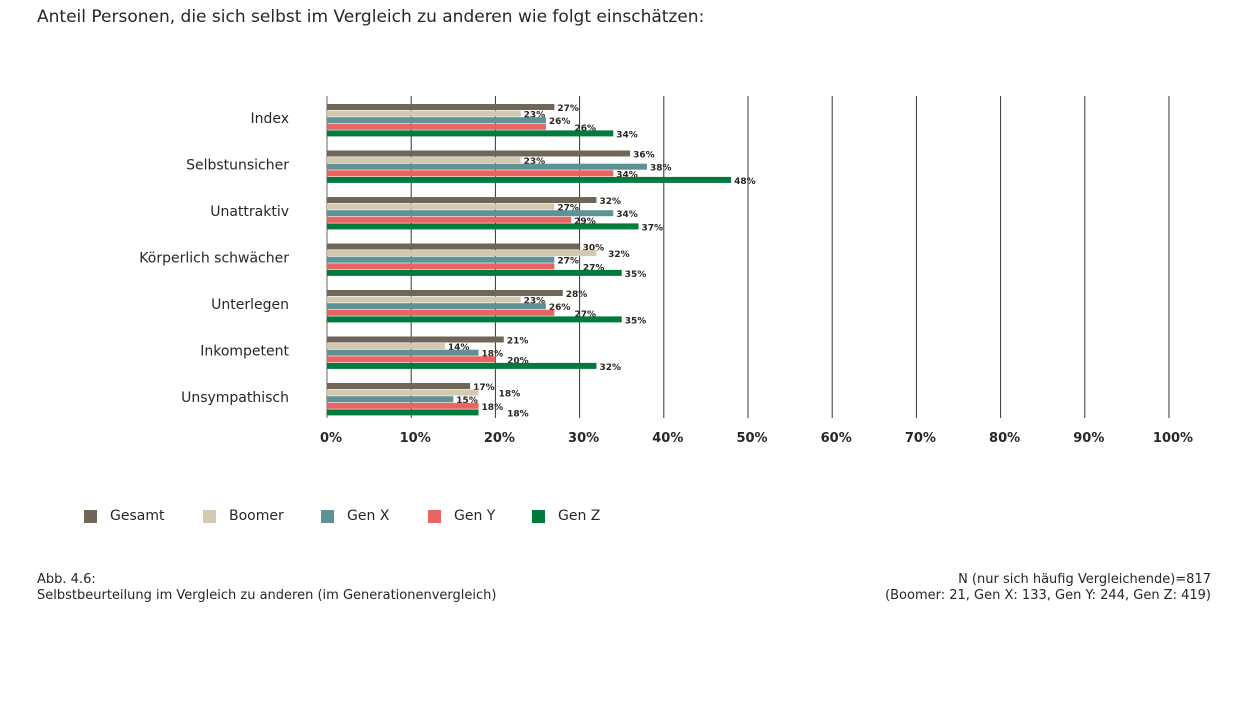 The width and height of the screenshot is (1248, 702). I want to click on data-label: 28%, so click(577, 295).